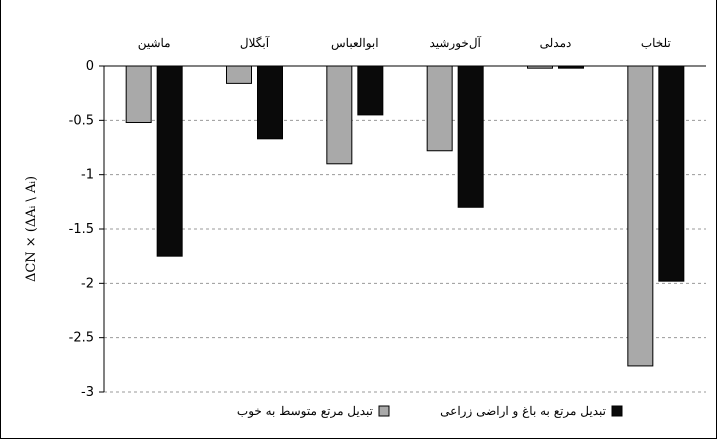  What do you see at coordinates (255, 42) in the screenshot?
I see `category-label: آبگلال` at bounding box center [255, 42].